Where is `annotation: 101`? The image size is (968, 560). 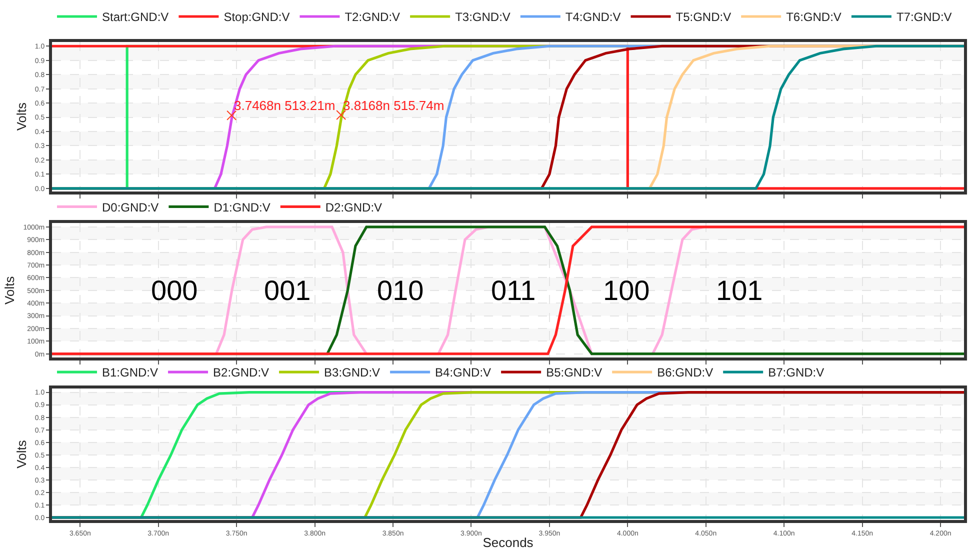 annotation: 101 is located at coordinates (739, 290).